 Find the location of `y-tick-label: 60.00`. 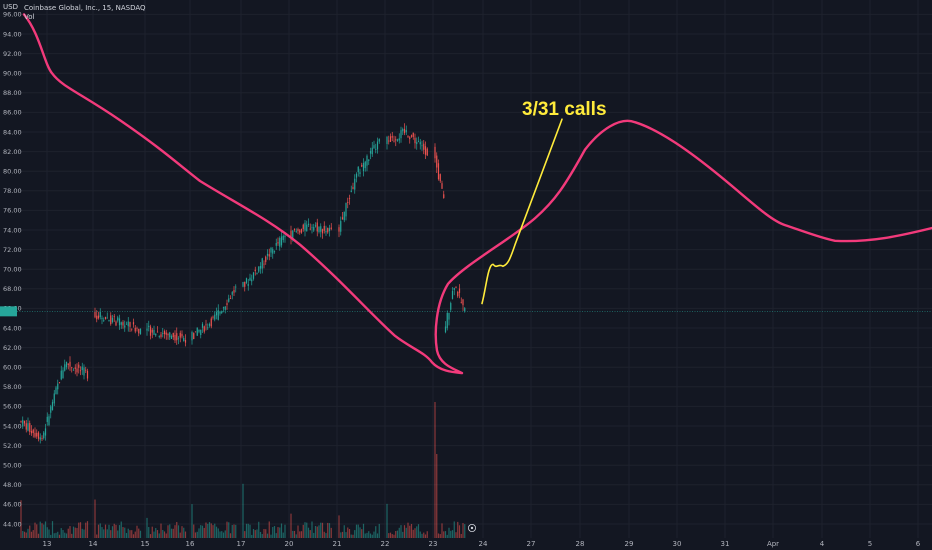

y-tick-label: 60.00 is located at coordinates (12, 368).